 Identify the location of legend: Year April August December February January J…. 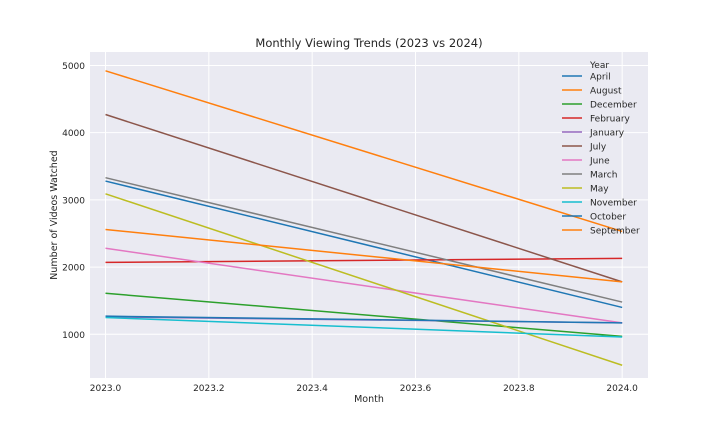
(601, 149).